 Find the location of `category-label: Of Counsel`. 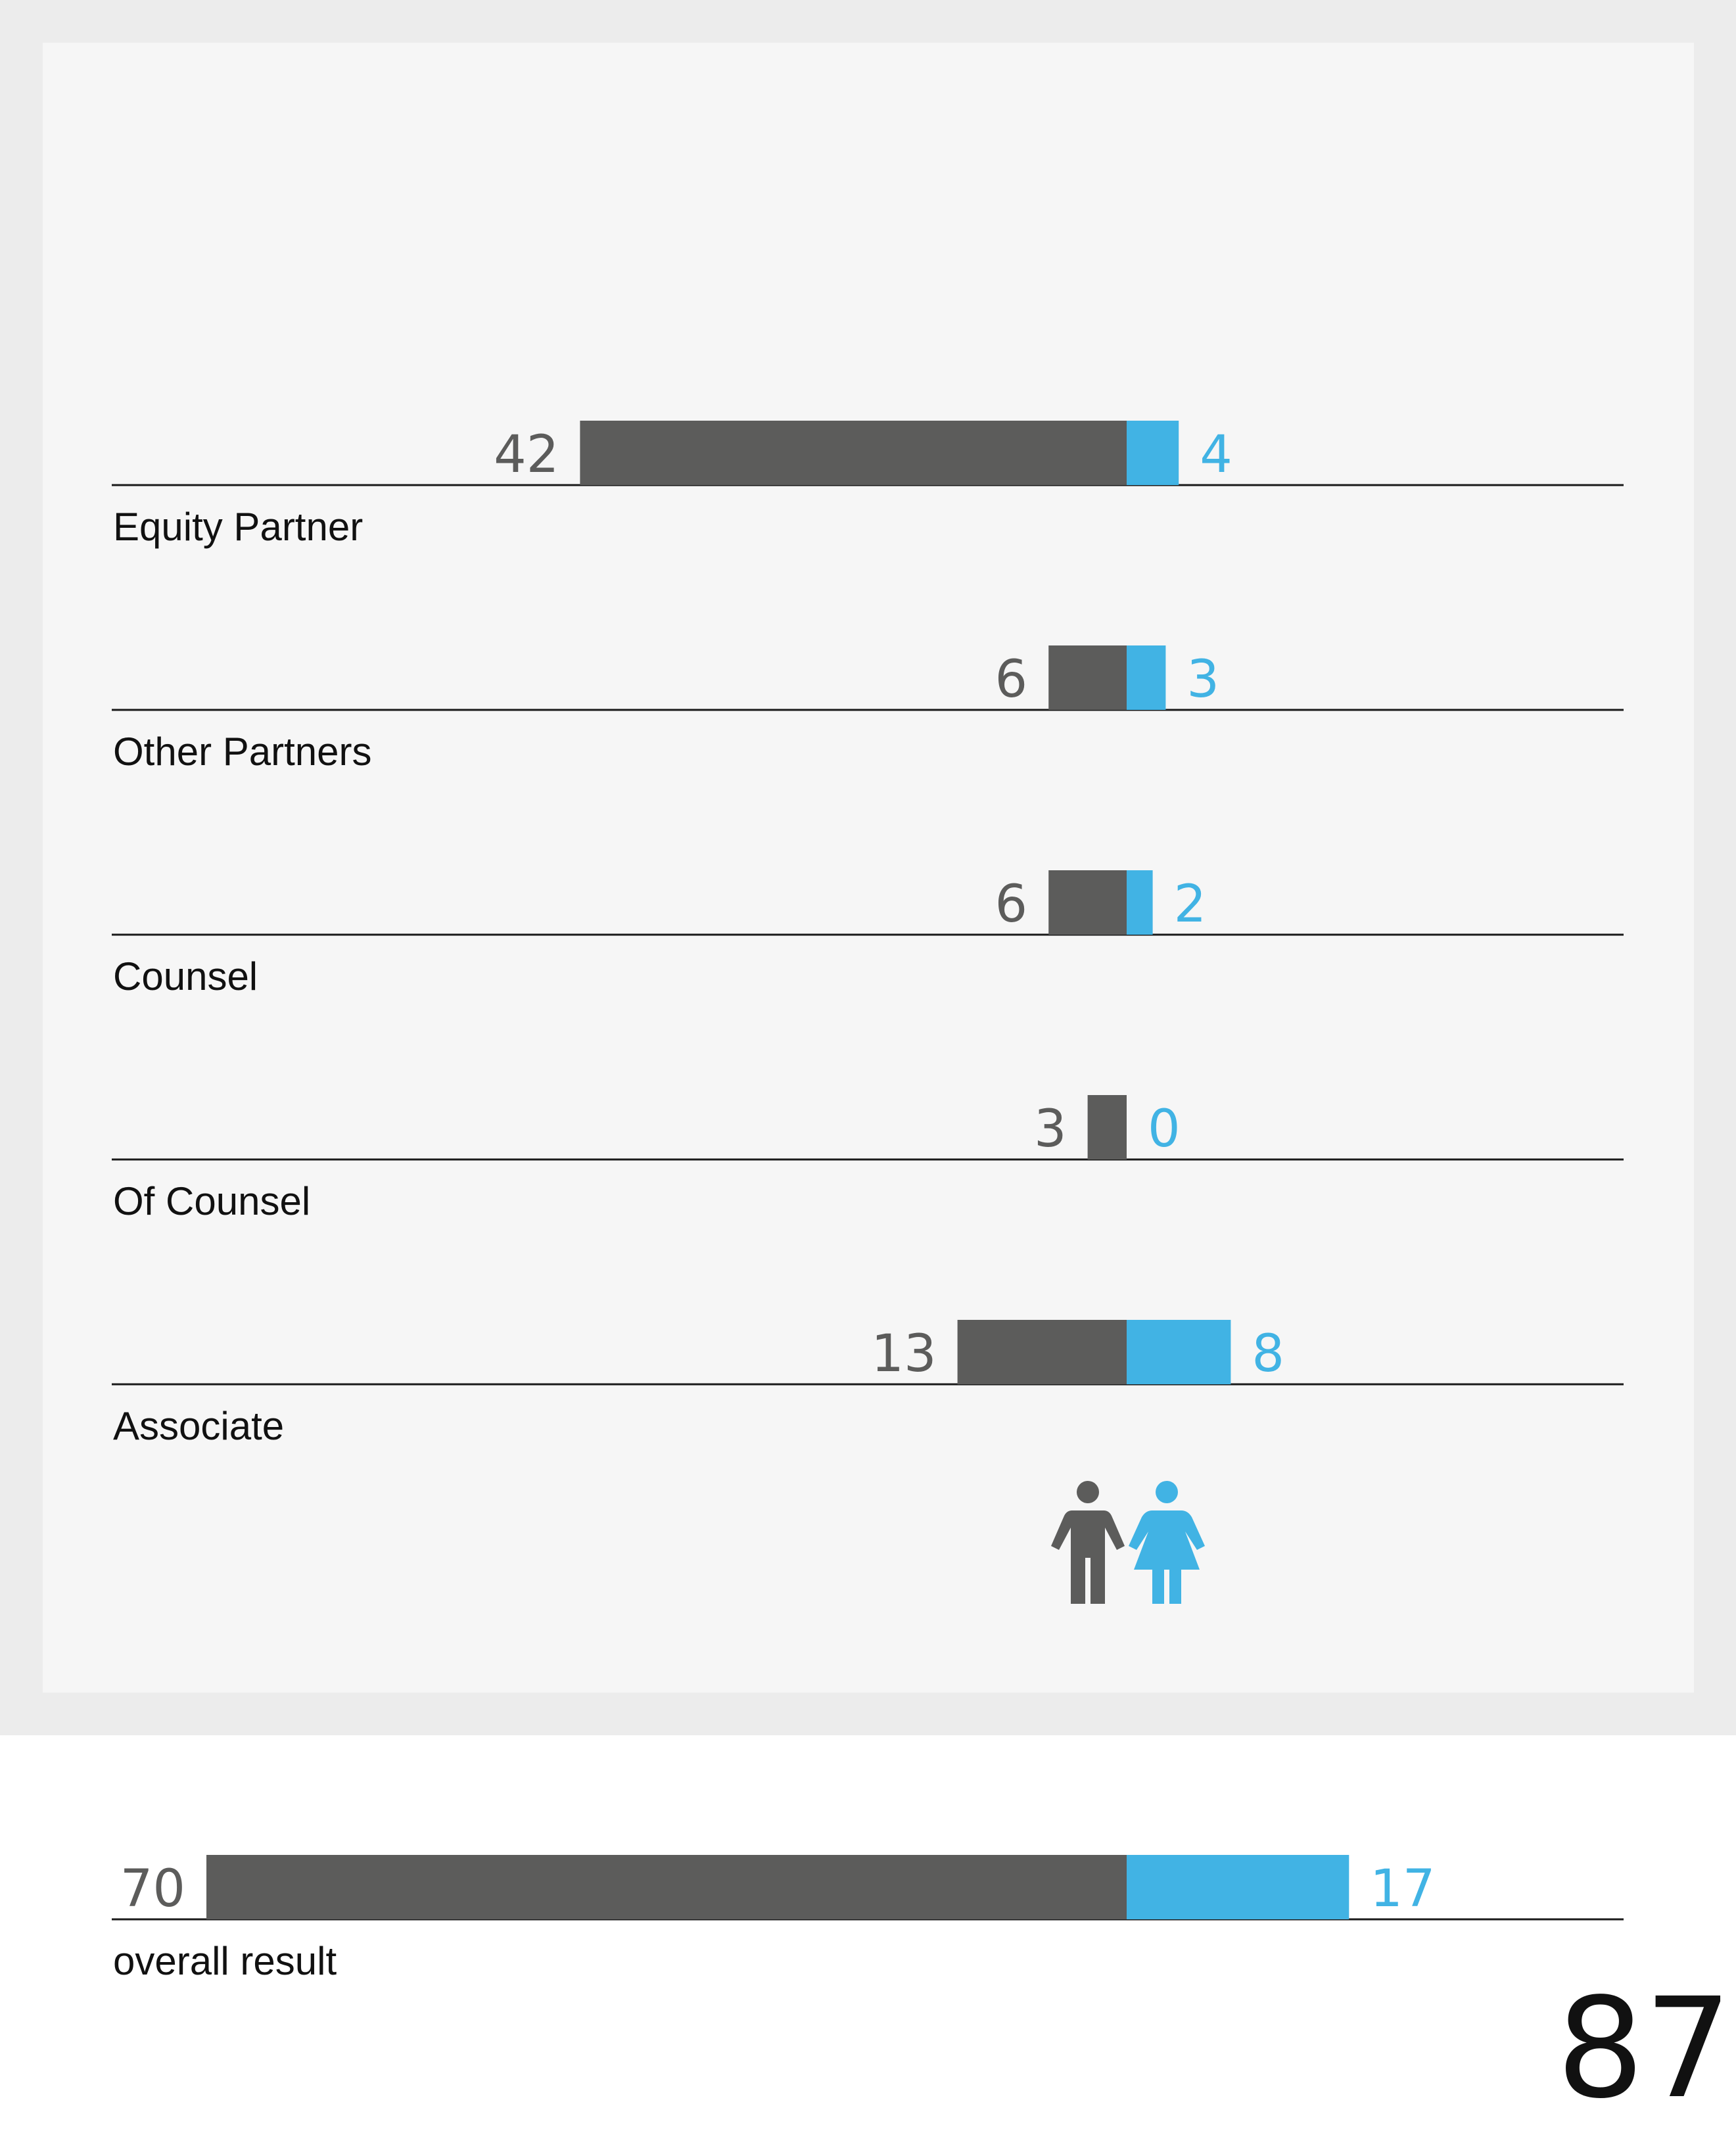

category-label: Of Counsel is located at coordinates (212, 1201).